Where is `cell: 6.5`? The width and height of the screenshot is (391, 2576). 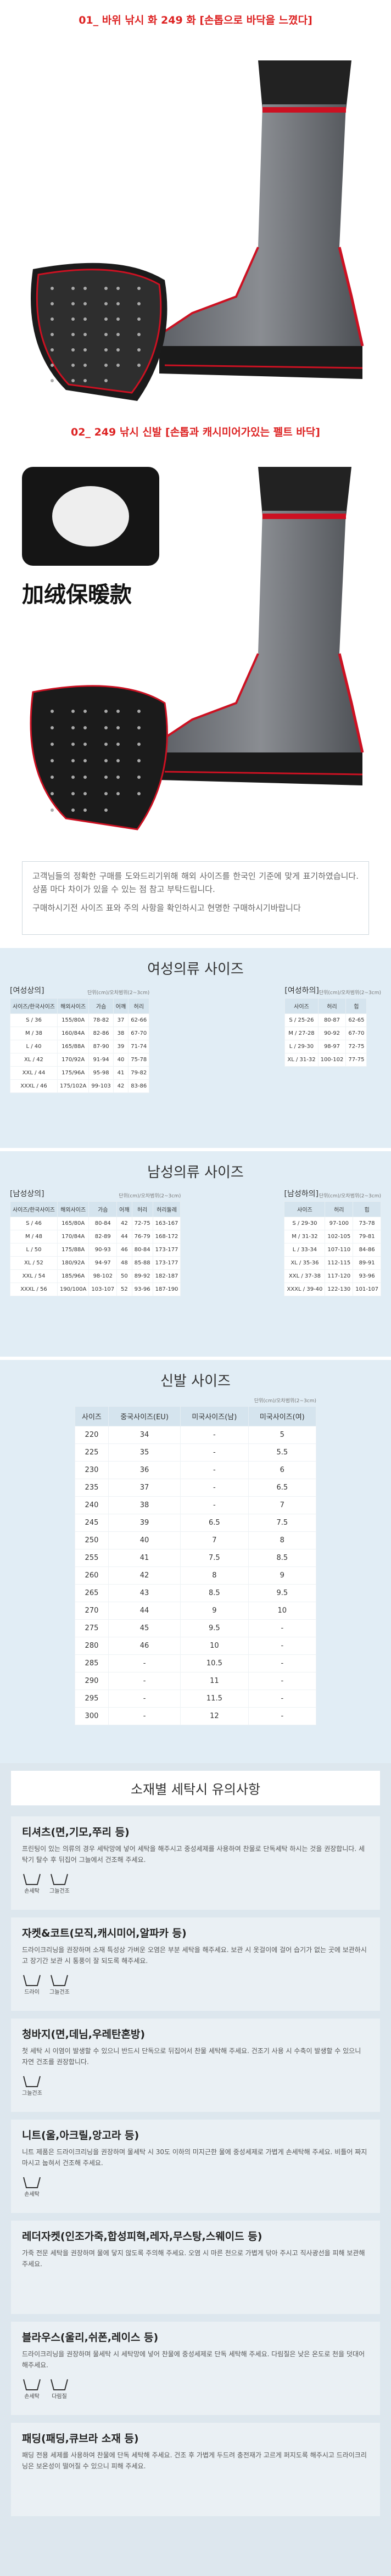 cell: 6.5 is located at coordinates (282, 1488).